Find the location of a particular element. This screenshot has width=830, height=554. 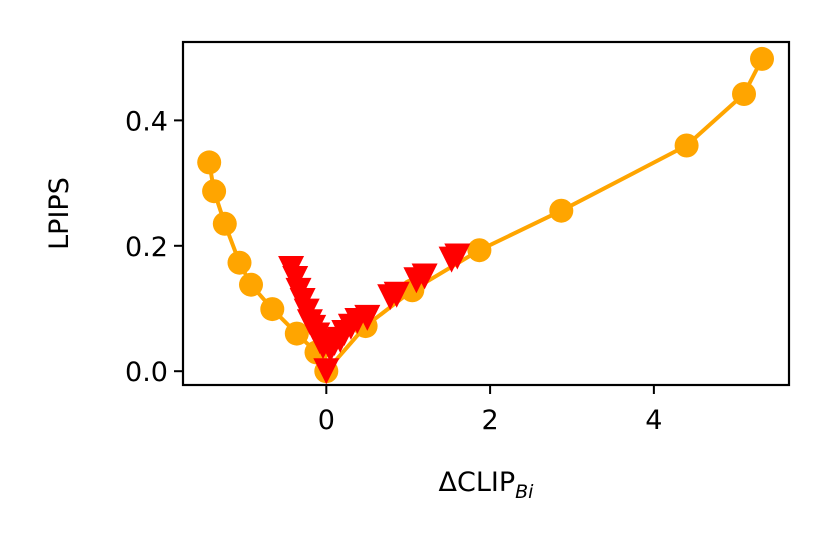

x-axis-label: ΔCLIPBi is located at coordinates (487, 485).